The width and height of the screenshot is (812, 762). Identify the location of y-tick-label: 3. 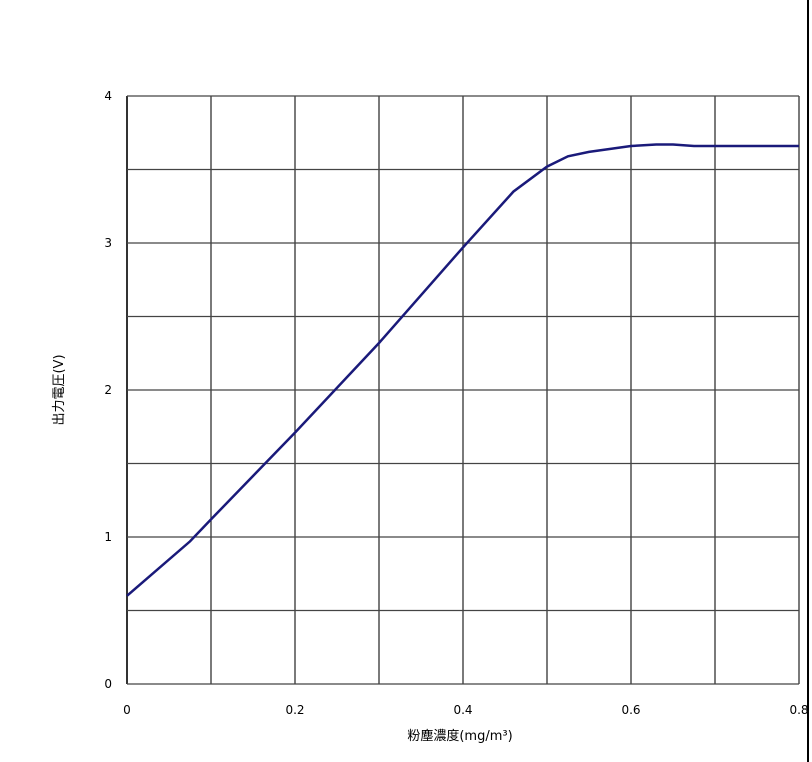
(108, 243).